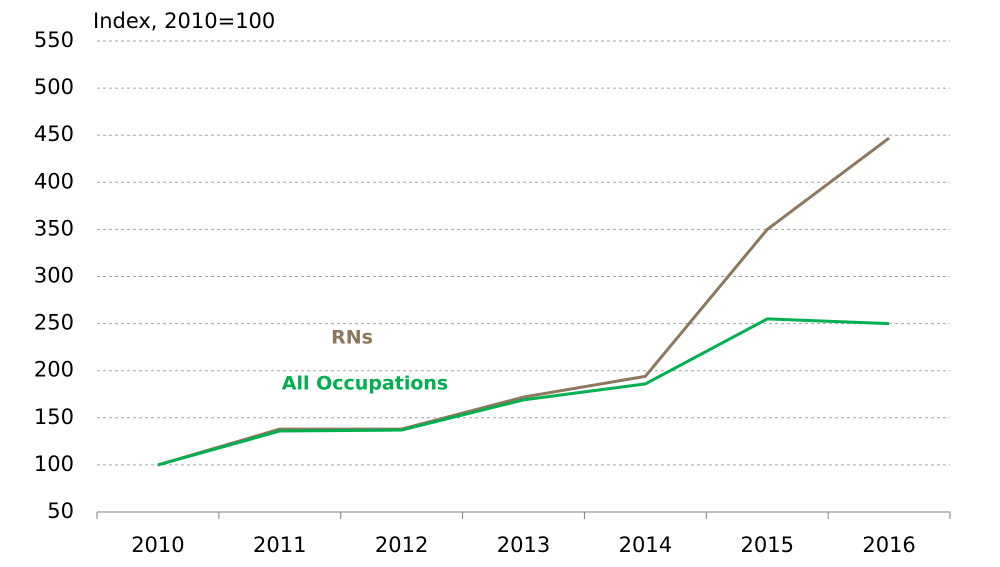 This screenshot has width=1000, height=567. I want to click on y-tick-label: 550, so click(54, 40).